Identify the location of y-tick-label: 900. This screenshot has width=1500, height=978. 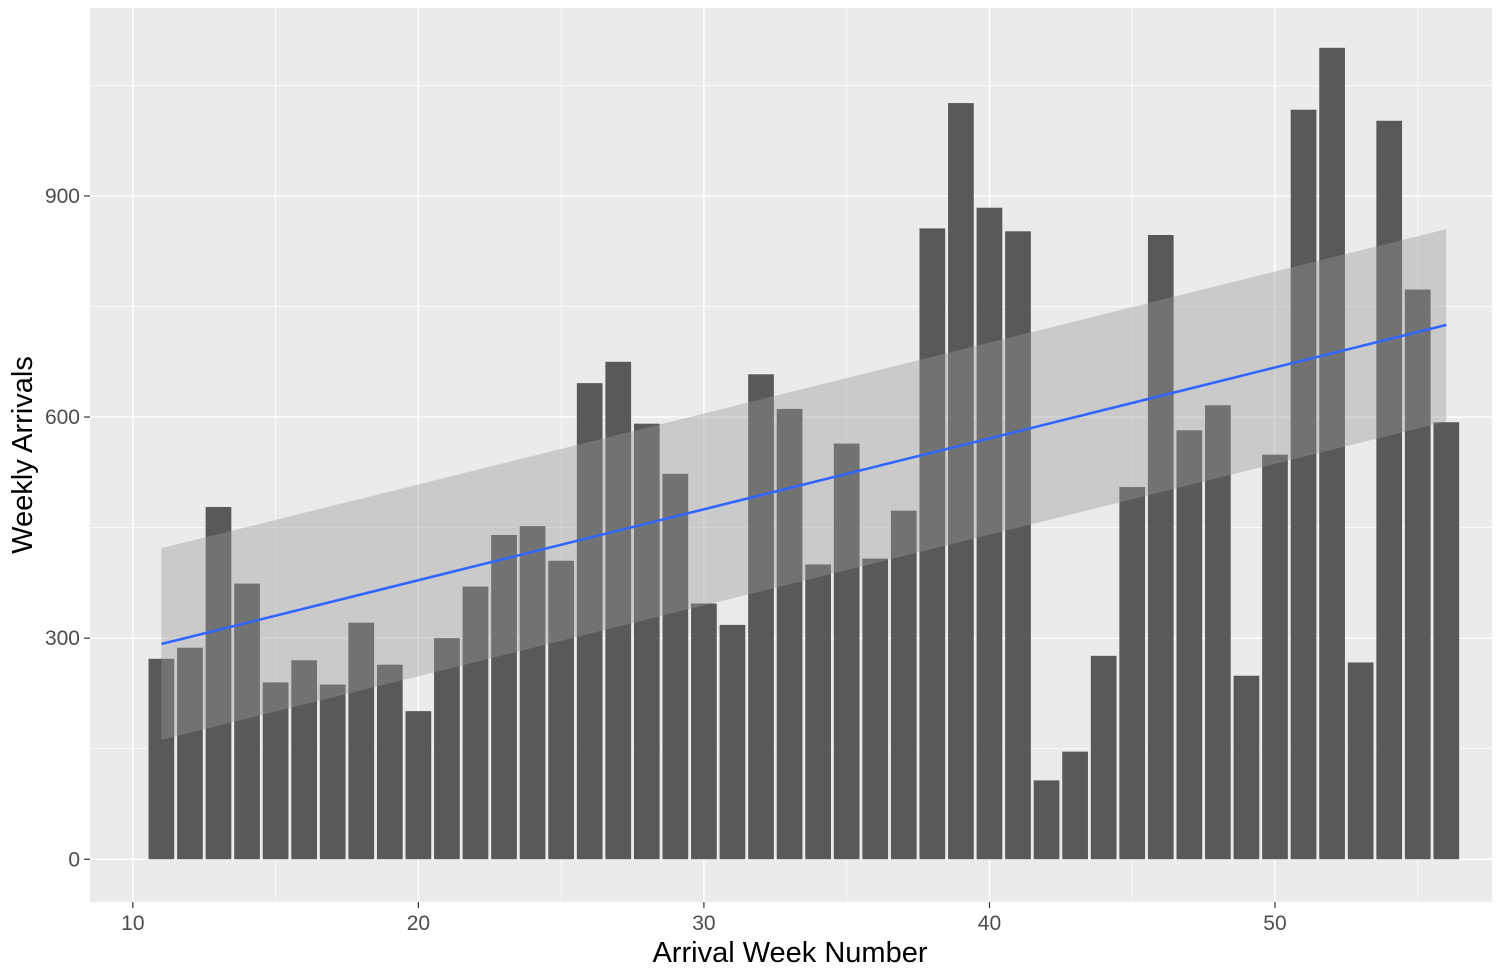
(62, 196).